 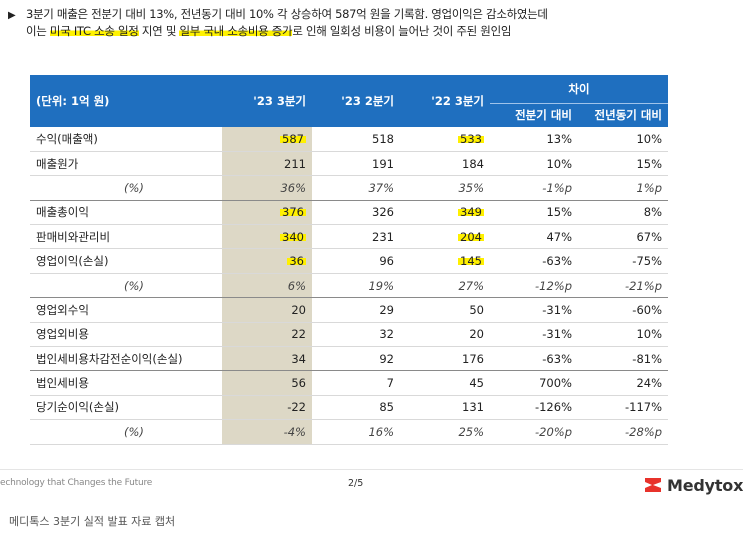 I want to click on cell-v2: 92, so click(x=356, y=359).